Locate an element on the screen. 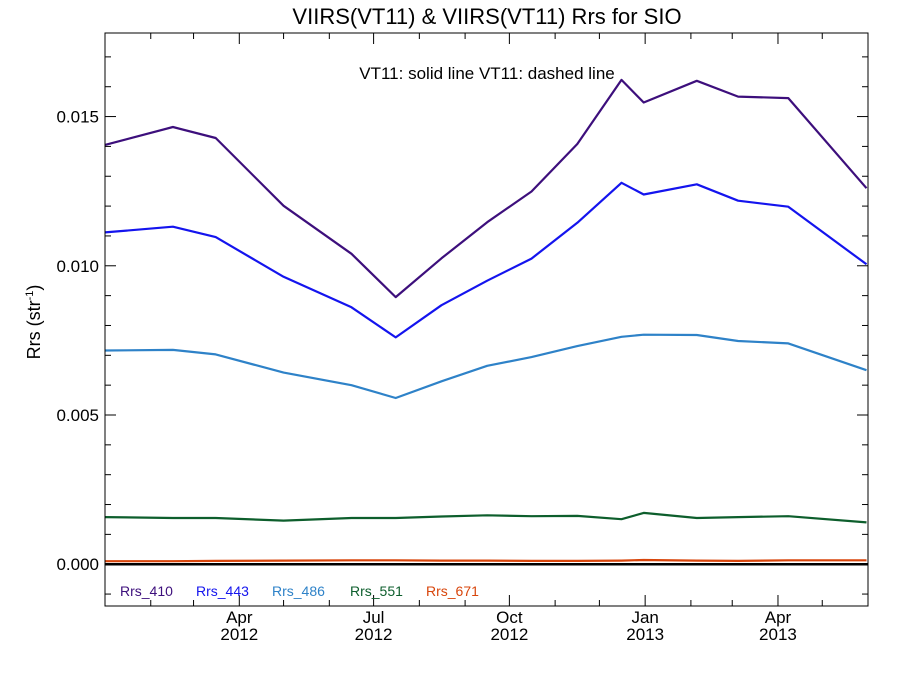 Image resolution: width=900 pixels, height=675 pixels. x-tick-month-label: Jan is located at coordinates (644, 617).